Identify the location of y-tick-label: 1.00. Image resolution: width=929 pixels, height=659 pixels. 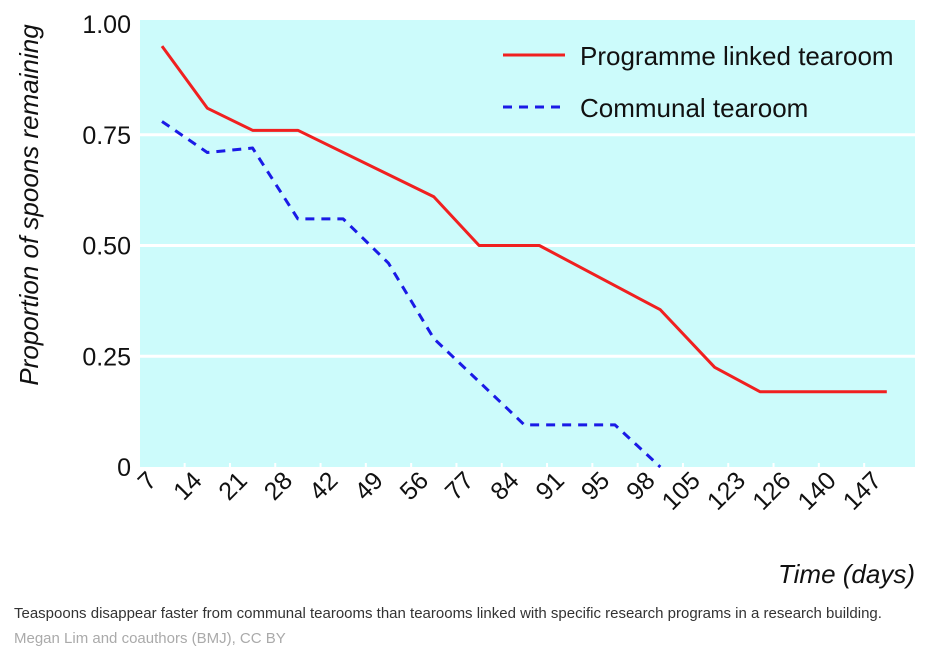
(106, 25).